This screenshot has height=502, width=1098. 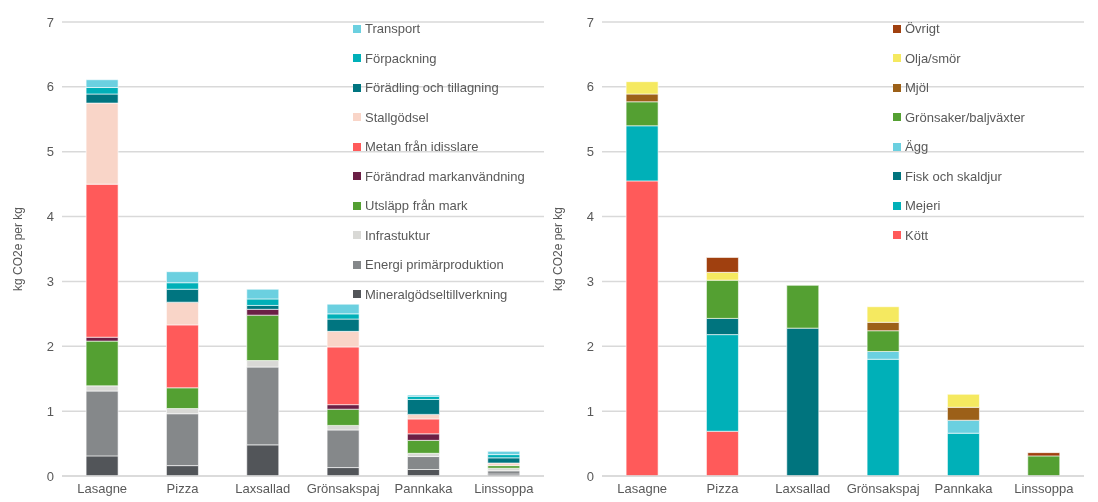 What do you see at coordinates (432, 88) in the screenshot?
I see `legend-label: Förädling och tillagning` at bounding box center [432, 88].